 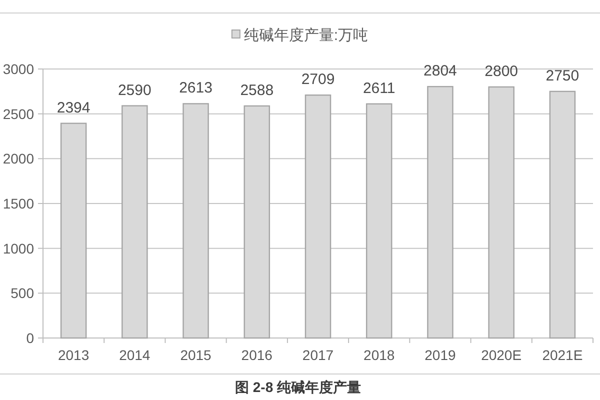 I want to click on x-tick-label: 2015, so click(x=196, y=355).